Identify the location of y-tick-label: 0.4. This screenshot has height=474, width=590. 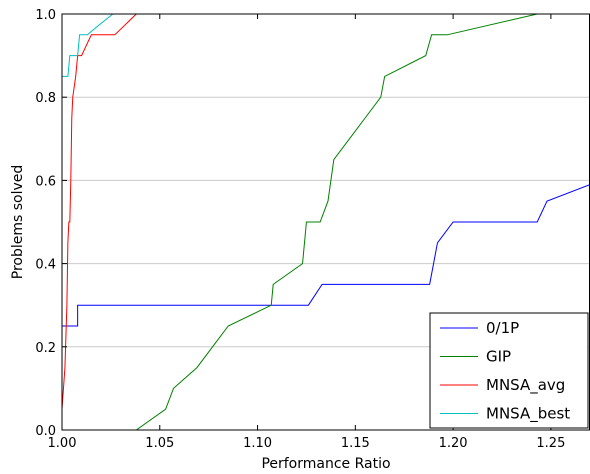
(45, 265).